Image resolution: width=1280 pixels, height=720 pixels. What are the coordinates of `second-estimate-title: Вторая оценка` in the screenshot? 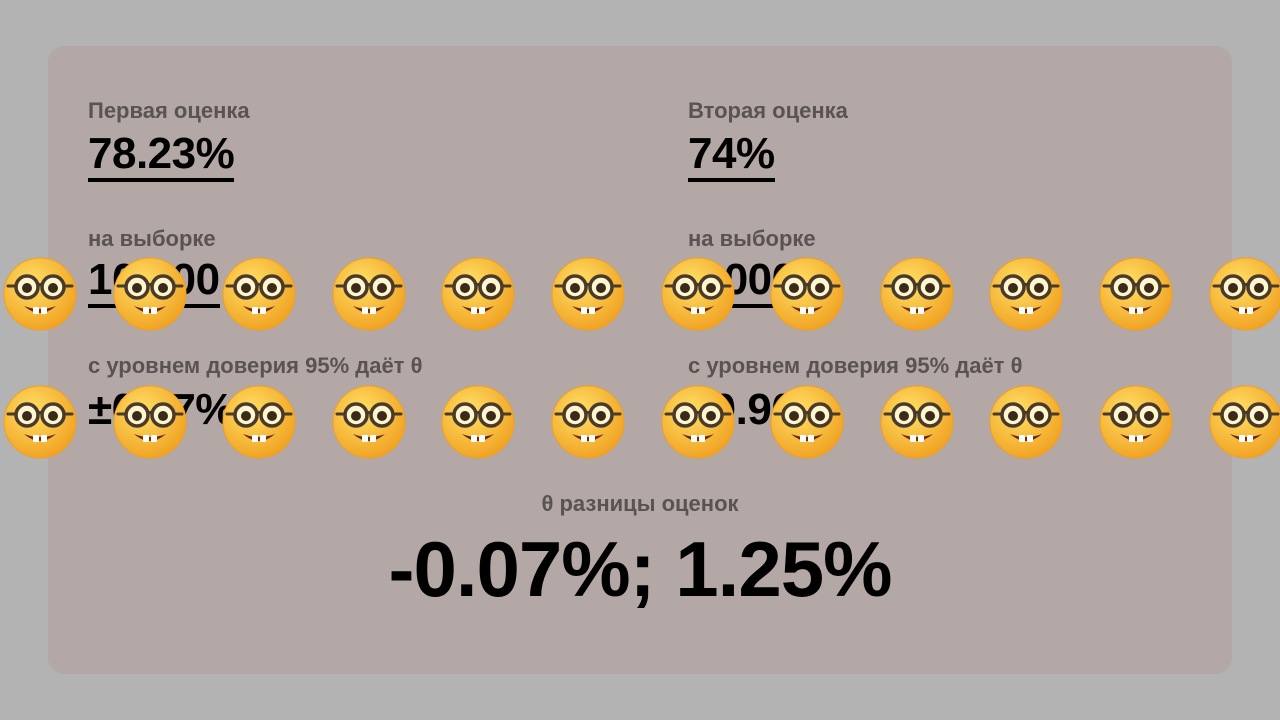 It's located at (768, 110).